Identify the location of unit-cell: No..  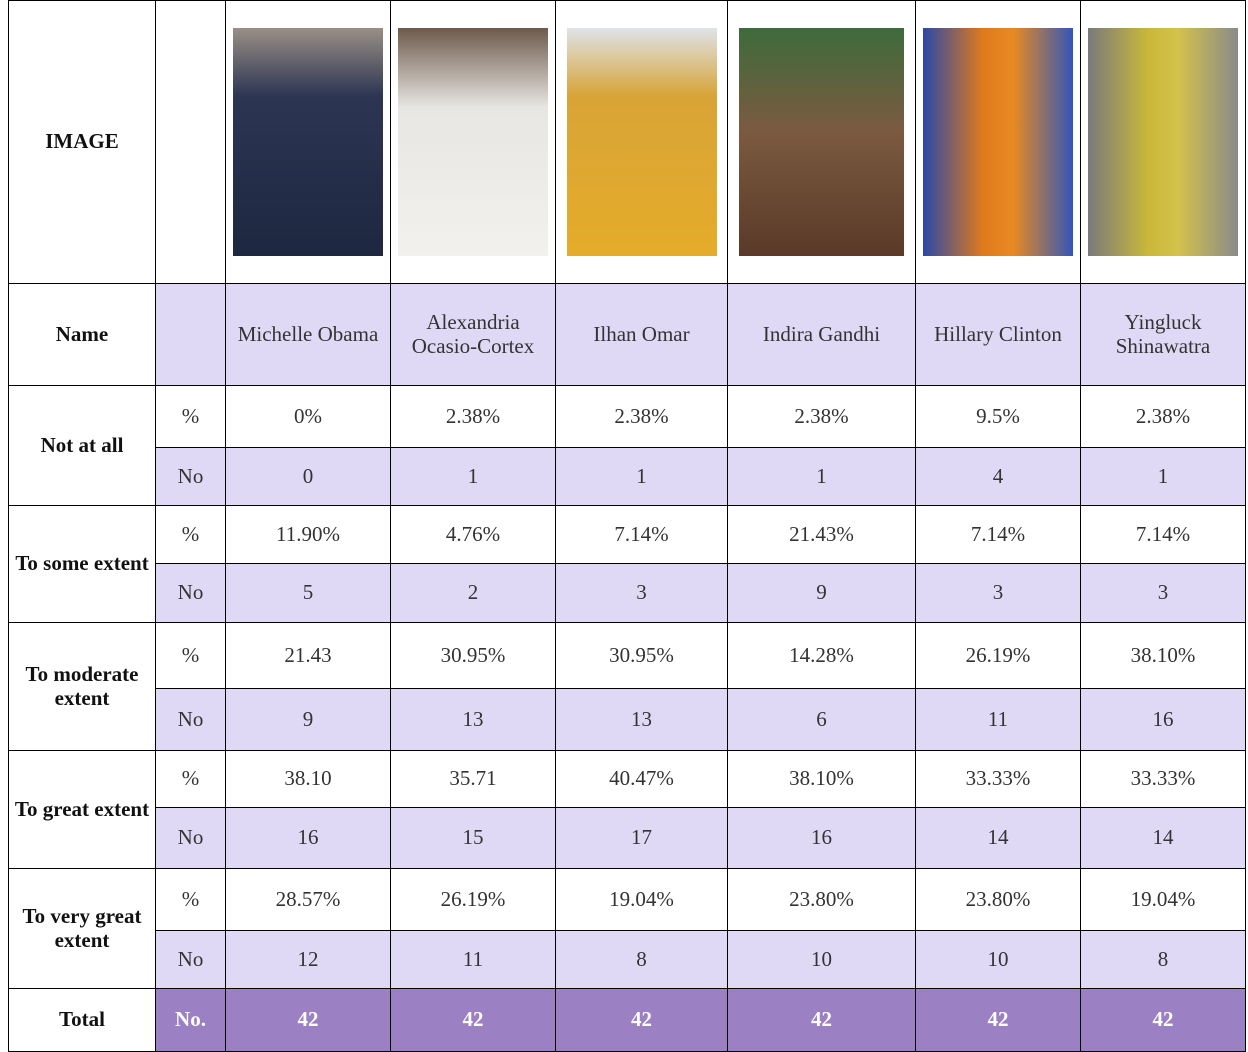
(190, 1020).